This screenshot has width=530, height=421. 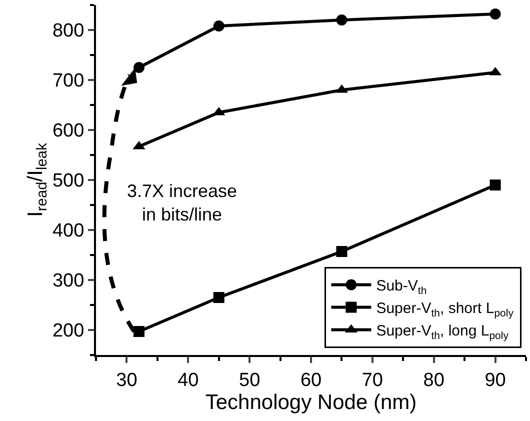 I want to click on x-tick-label: 30, so click(x=127, y=380).